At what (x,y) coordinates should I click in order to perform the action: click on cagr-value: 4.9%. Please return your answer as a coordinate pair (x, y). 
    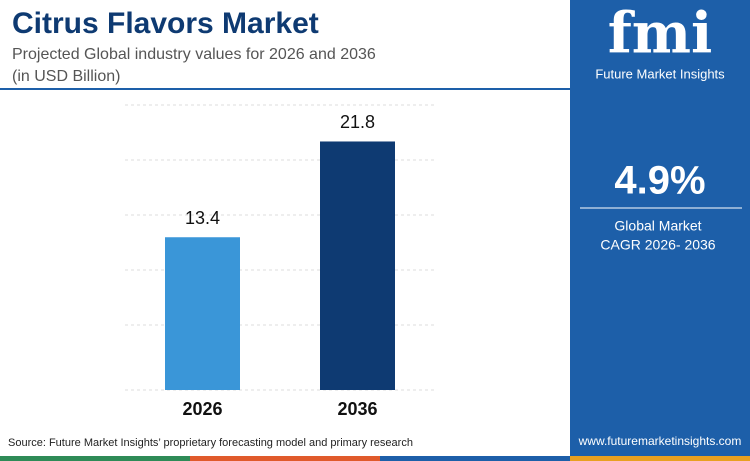
    Looking at the image, I should click on (659, 181).